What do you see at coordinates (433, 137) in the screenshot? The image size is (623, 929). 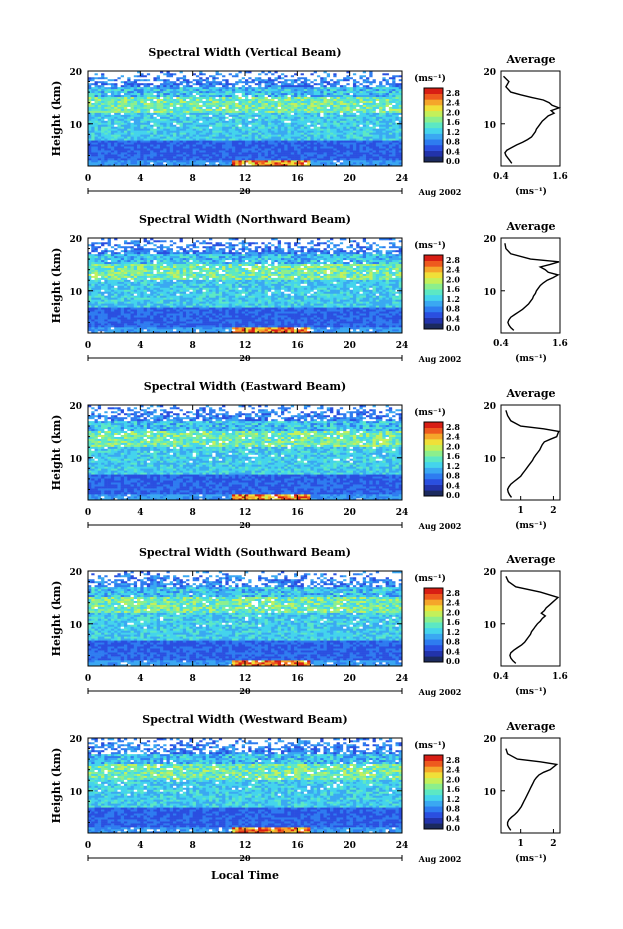 I see `colorbar-swatch` at bounding box center [433, 137].